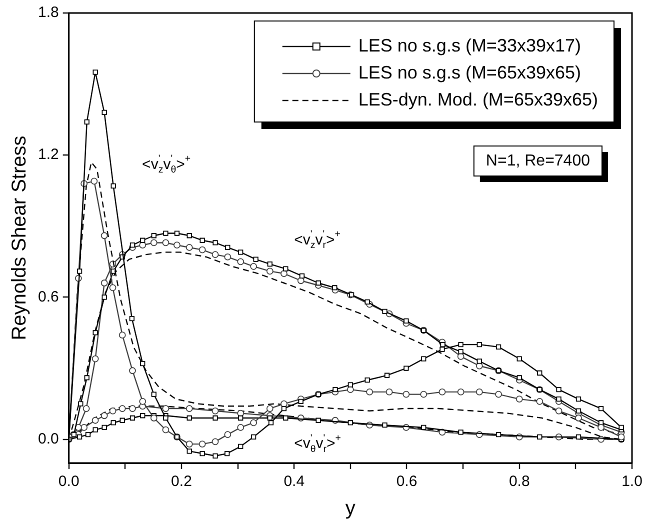 The width and height of the screenshot is (654, 527). I want to click on y-tick-label: 0.6, so click(48, 297).